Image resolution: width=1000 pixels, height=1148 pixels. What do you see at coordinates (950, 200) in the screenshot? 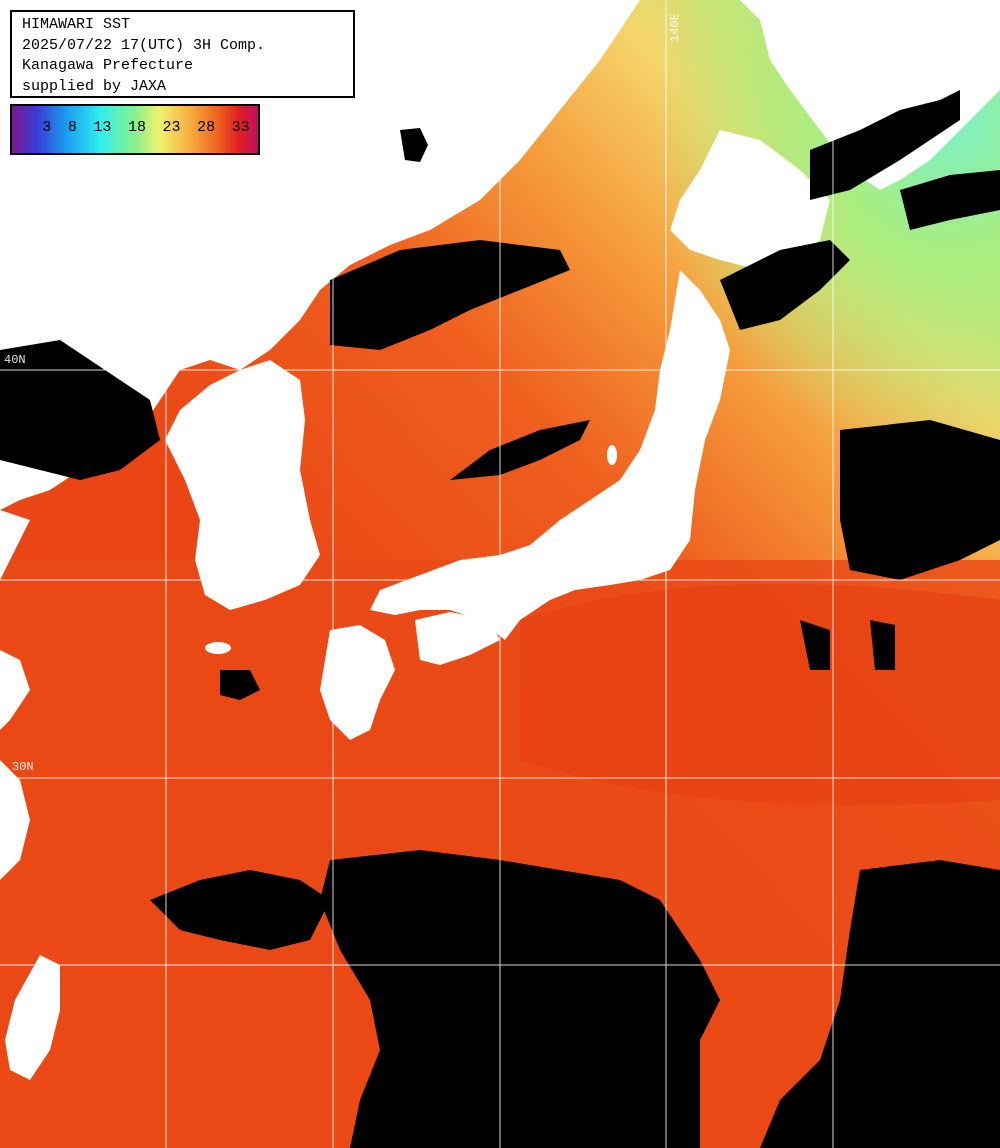
I see `cloud-northeast-coast` at bounding box center [950, 200].